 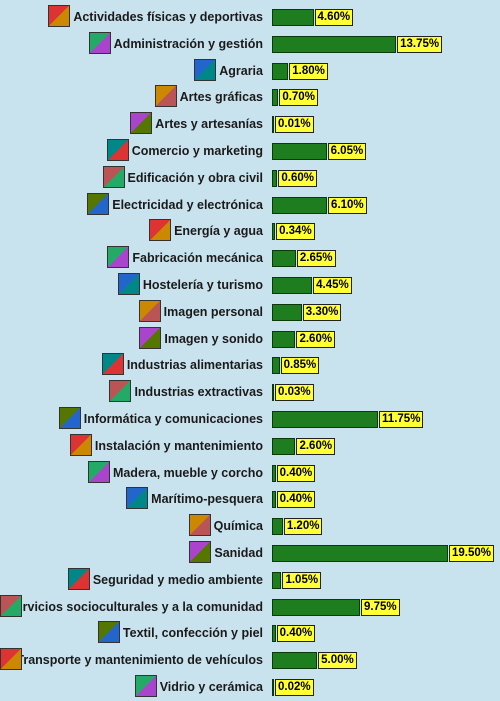 I want to click on value-label: 4.60%, so click(x=334, y=17).